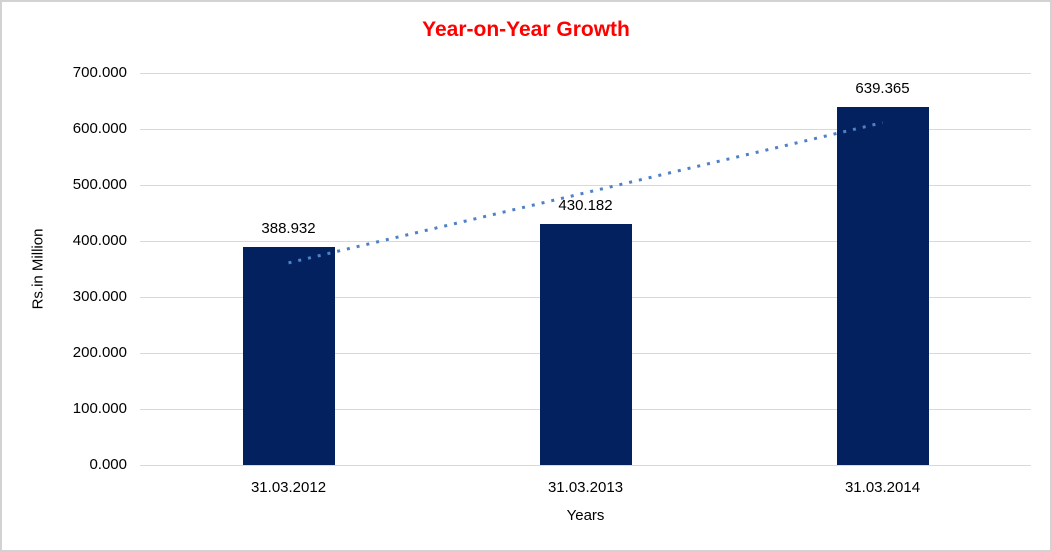 Image resolution: width=1052 pixels, height=552 pixels. Describe the element at coordinates (108, 464) in the screenshot. I see `y-tick-label: 0.000` at that location.